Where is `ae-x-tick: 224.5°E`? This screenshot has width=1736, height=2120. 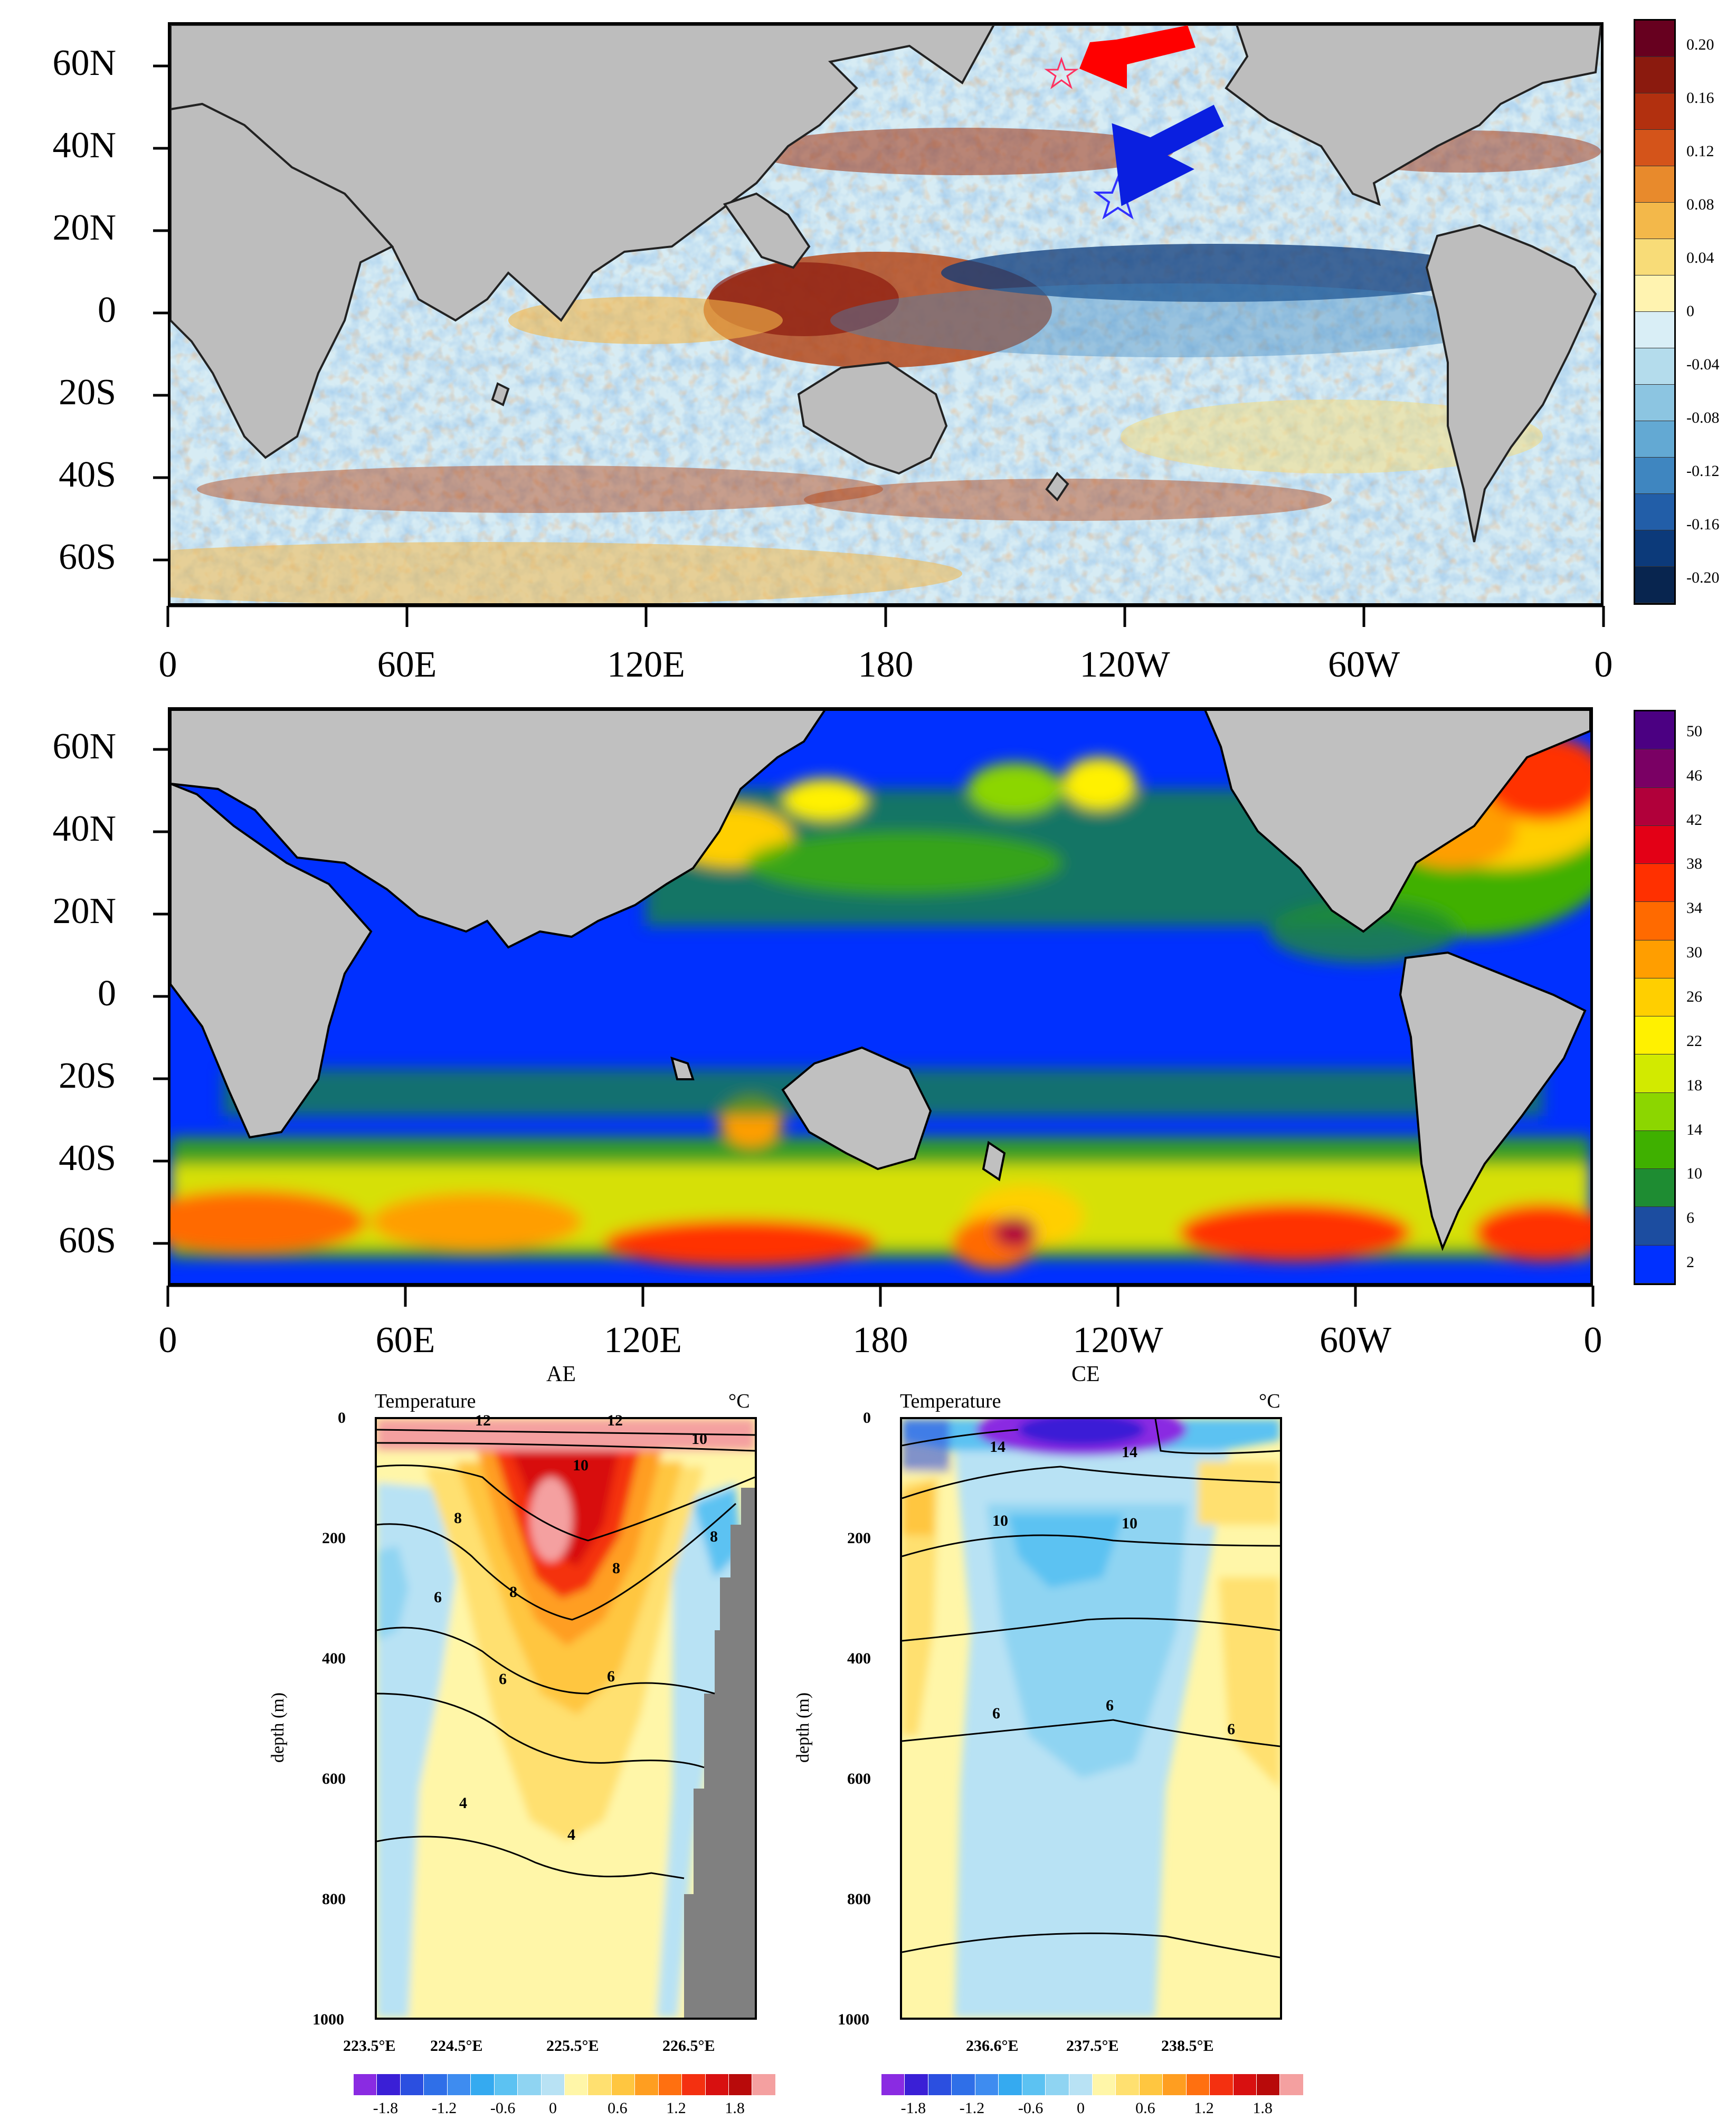
ae-x-tick: 224.5°E is located at coordinates (456, 2046).